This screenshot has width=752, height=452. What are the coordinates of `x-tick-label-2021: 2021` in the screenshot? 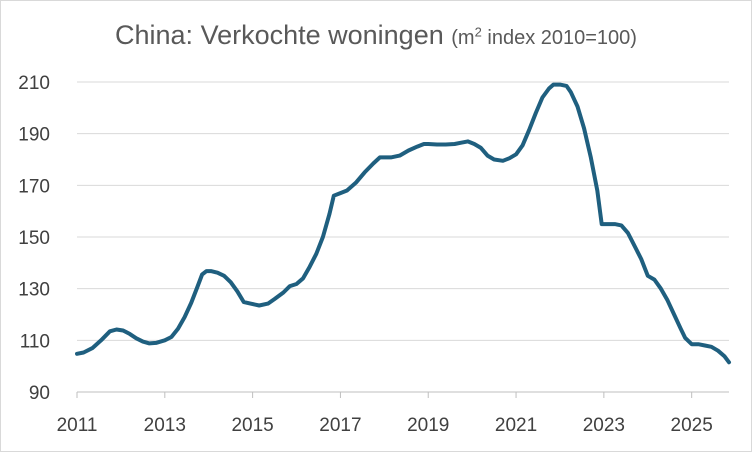 It's located at (516, 425).